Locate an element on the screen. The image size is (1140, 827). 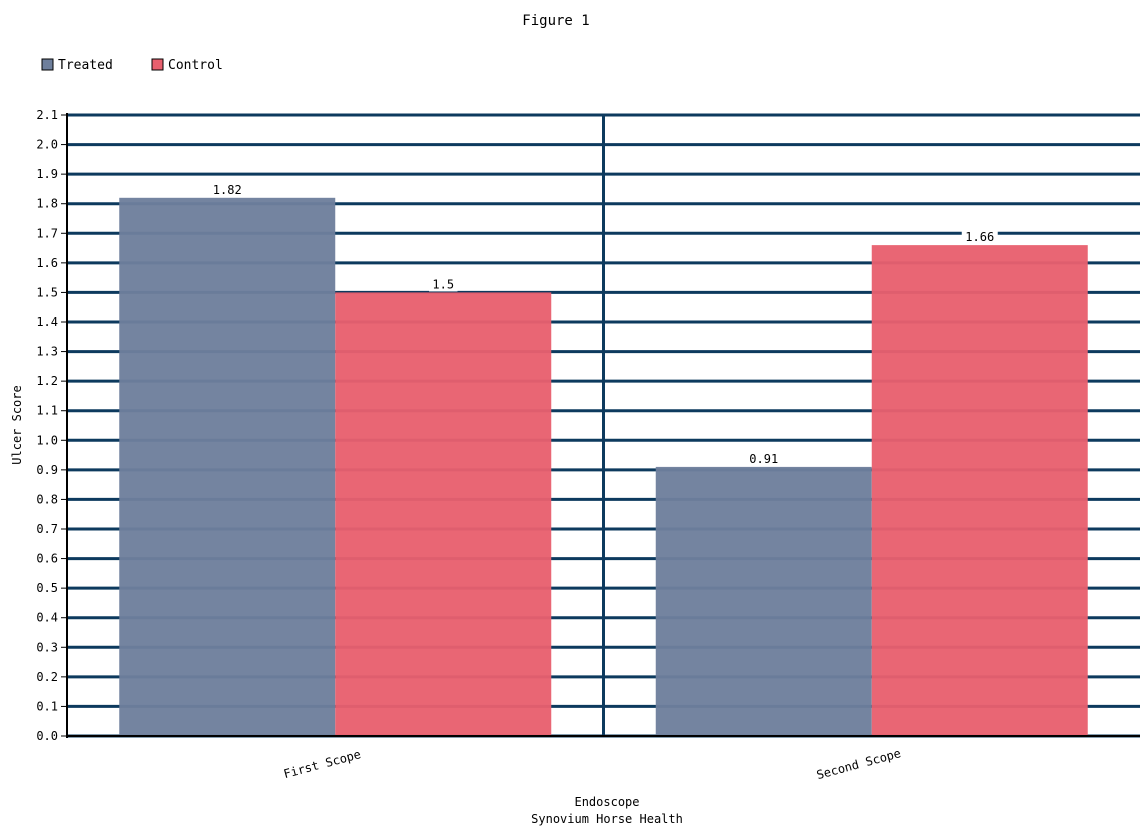
y-tick-label: 0.3 is located at coordinates (47, 647).